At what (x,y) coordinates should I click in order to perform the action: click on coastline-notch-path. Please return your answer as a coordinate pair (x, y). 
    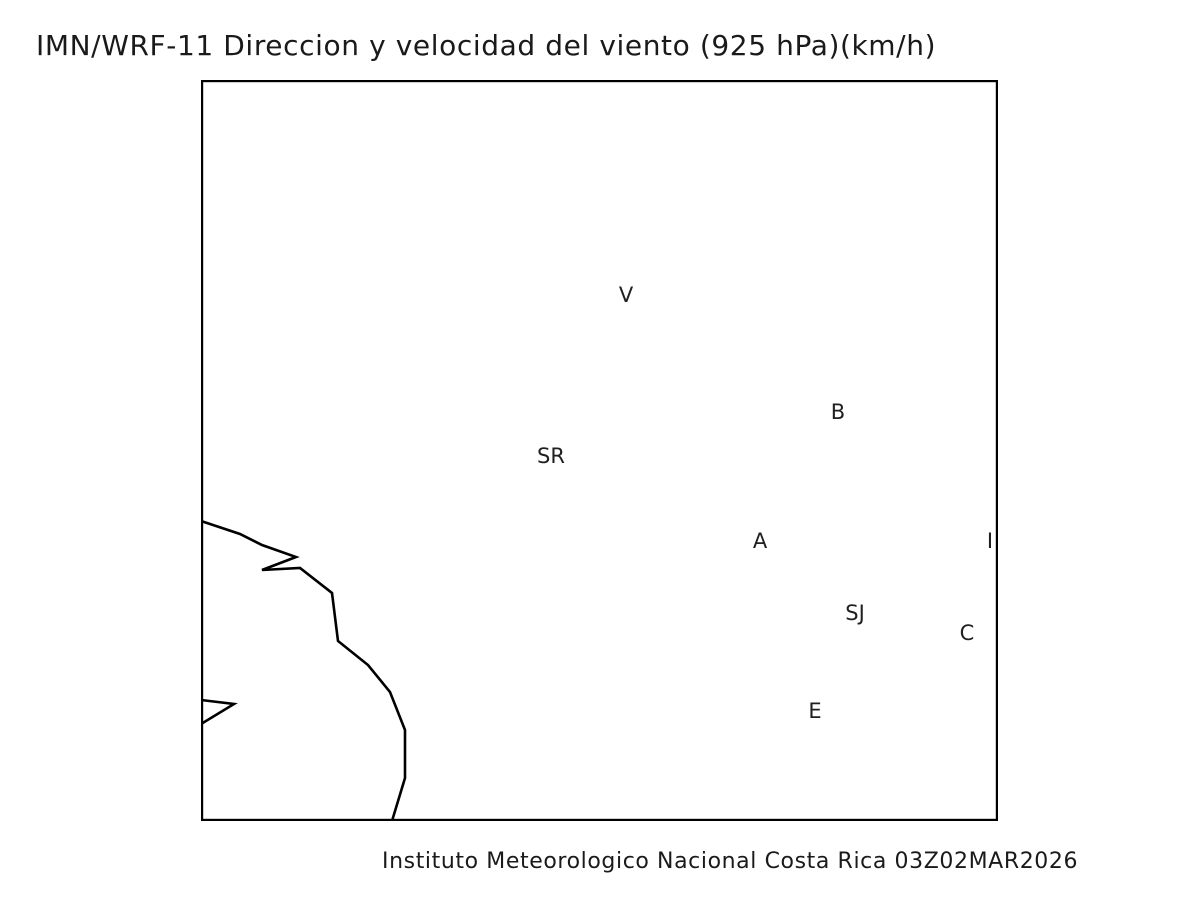
    Looking at the image, I should click on (219, 712).